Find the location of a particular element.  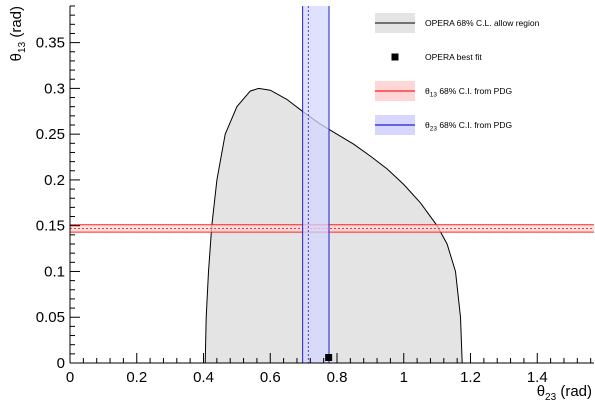

y-tick-label: 0.15 is located at coordinates (50, 226).